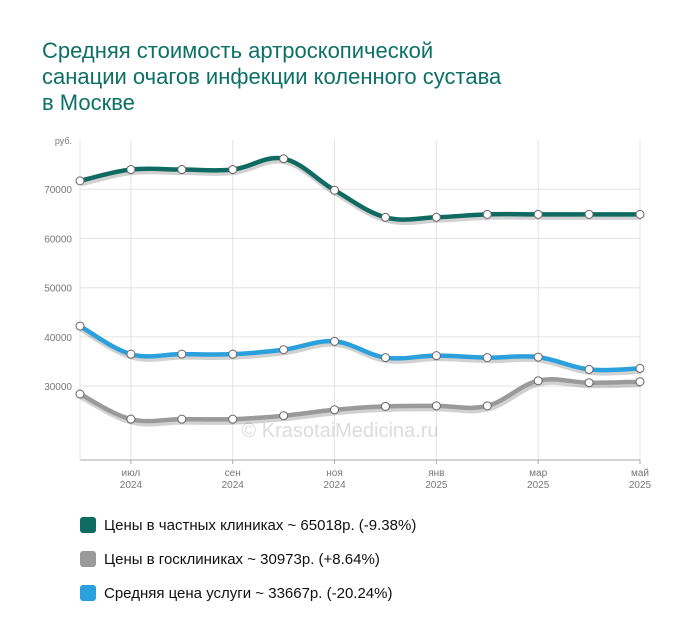 This screenshot has width=700, height=637. I want to click on x-tick-label-month: июл, so click(131, 473).